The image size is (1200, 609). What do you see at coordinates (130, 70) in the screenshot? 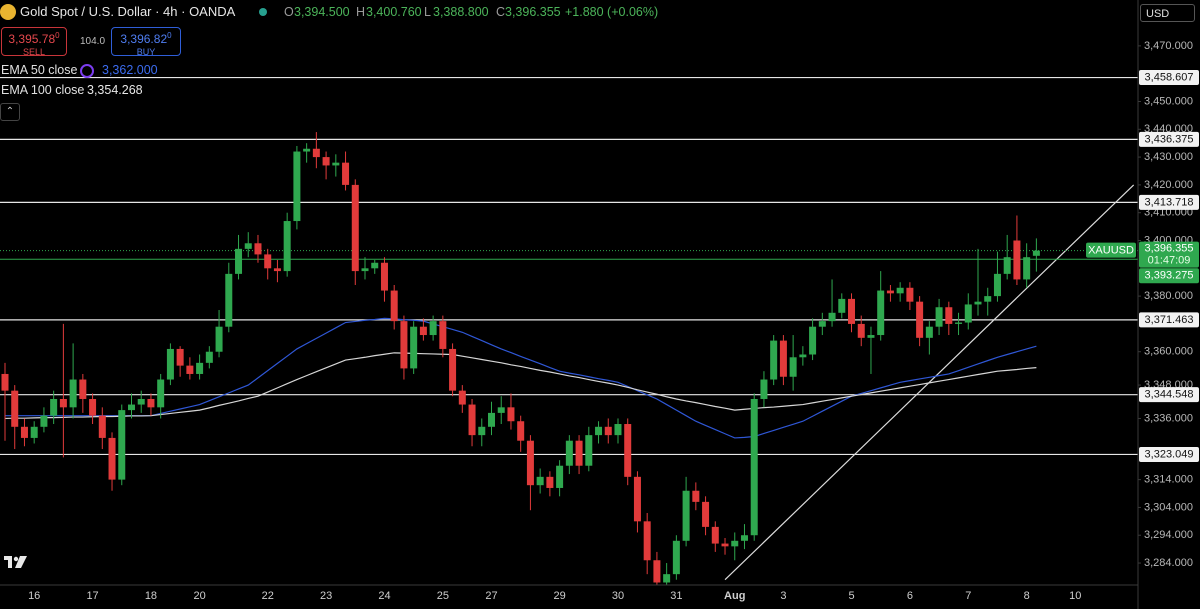
I see `legend-value: 3,362.000` at bounding box center [130, 70].